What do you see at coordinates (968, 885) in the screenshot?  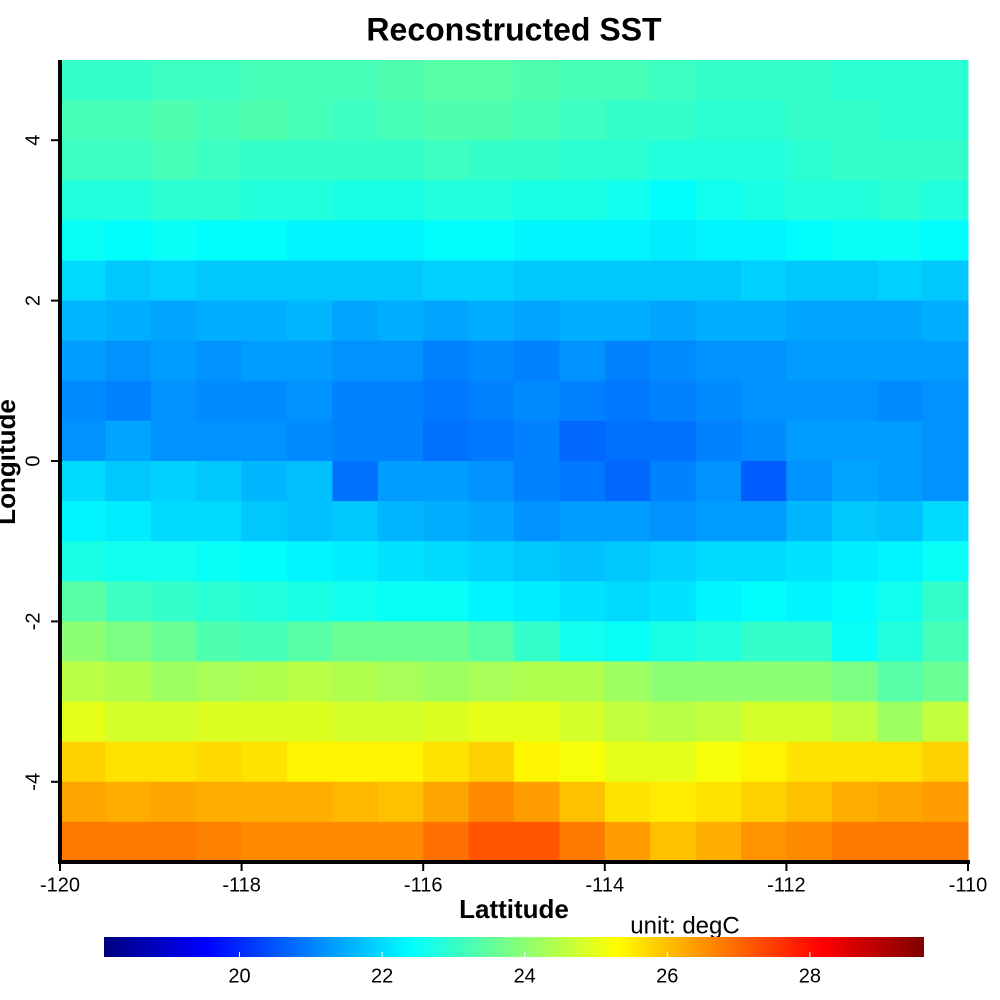 I see `x-tick-label: -110` at bounding box center [968, 885].